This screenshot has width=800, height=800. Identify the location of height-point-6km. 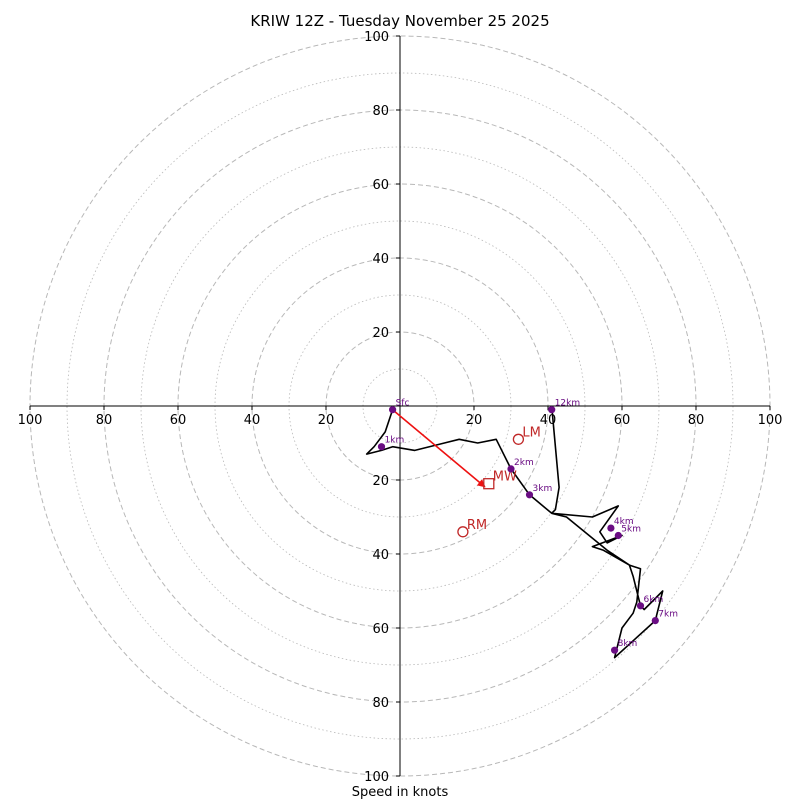
(640, 606).